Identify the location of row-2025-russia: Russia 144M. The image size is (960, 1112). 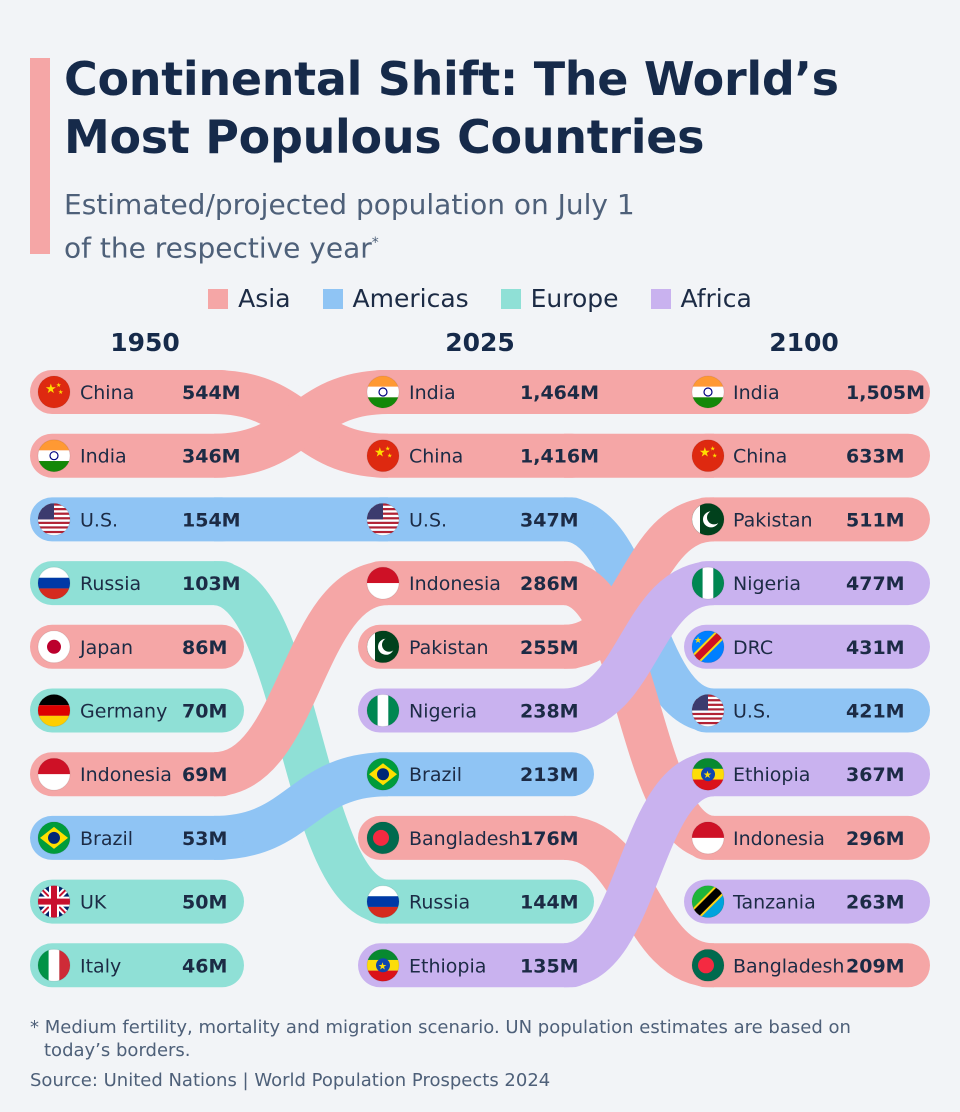
(476, 901).